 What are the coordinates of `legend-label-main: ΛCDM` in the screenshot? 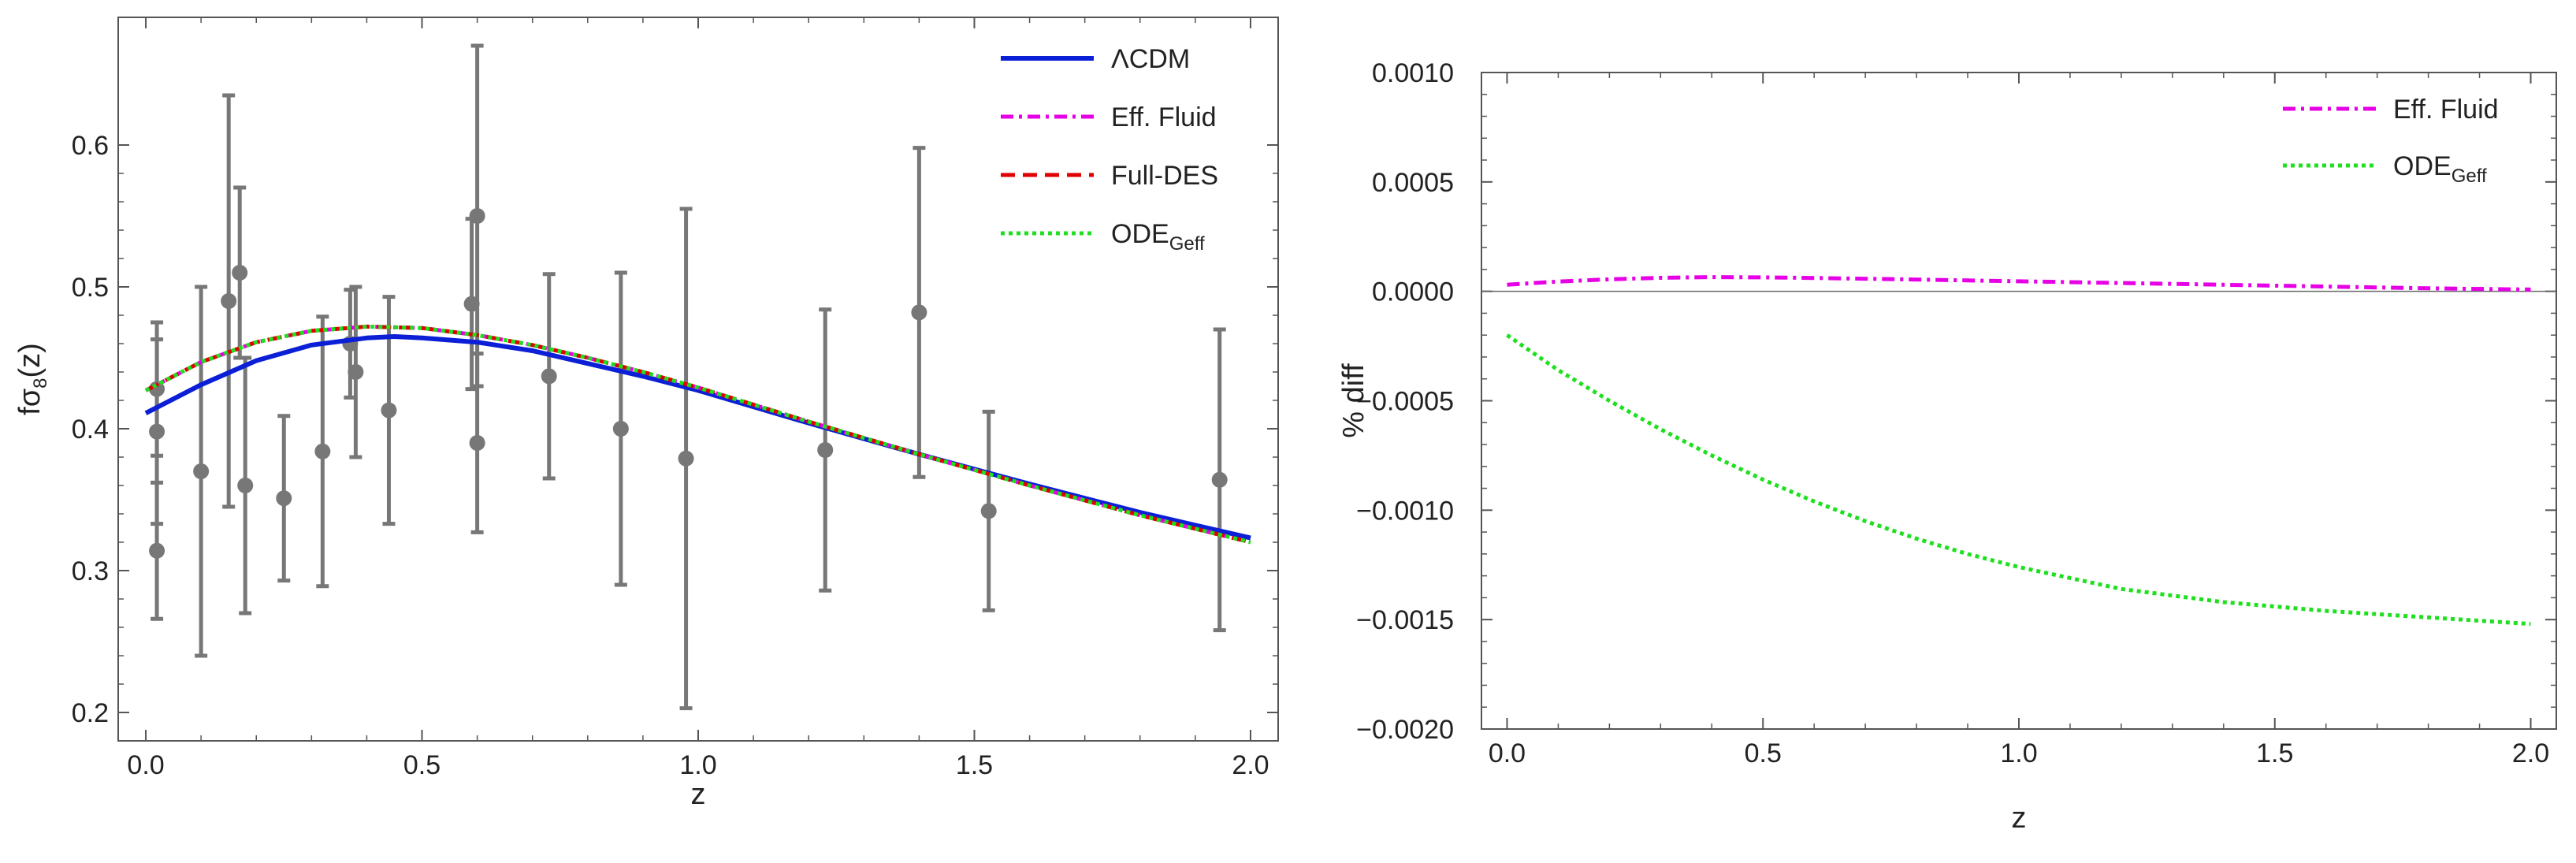 It's located at (1150, 59).